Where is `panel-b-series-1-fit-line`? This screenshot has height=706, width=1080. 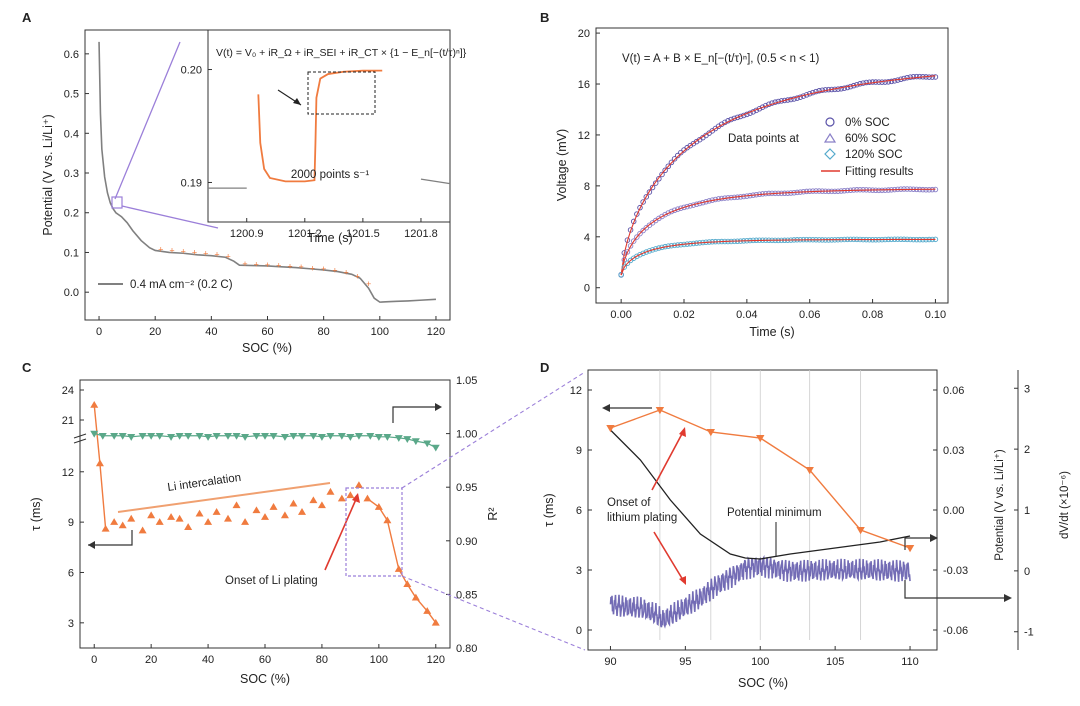
panel-b-series-1-fit-line is located at coordinates (778, 232).